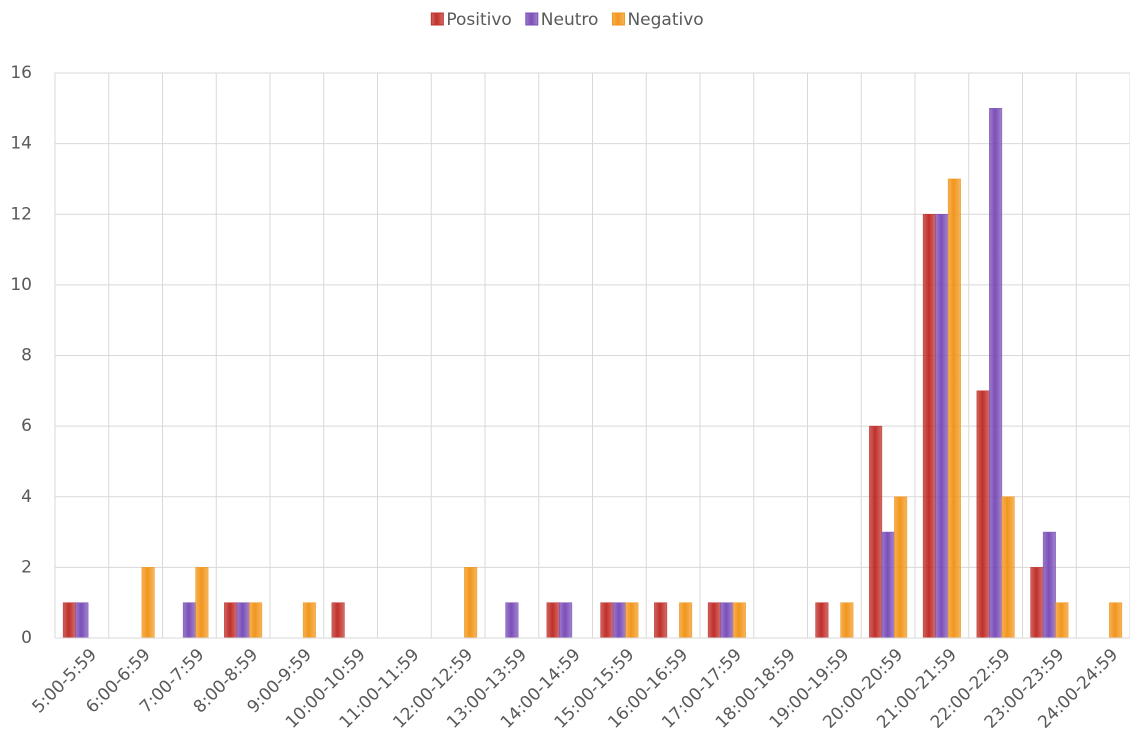 The width and height of the screenshot is (1130, 754). I want to click on y-tick-label: 6, so click(26, 426).